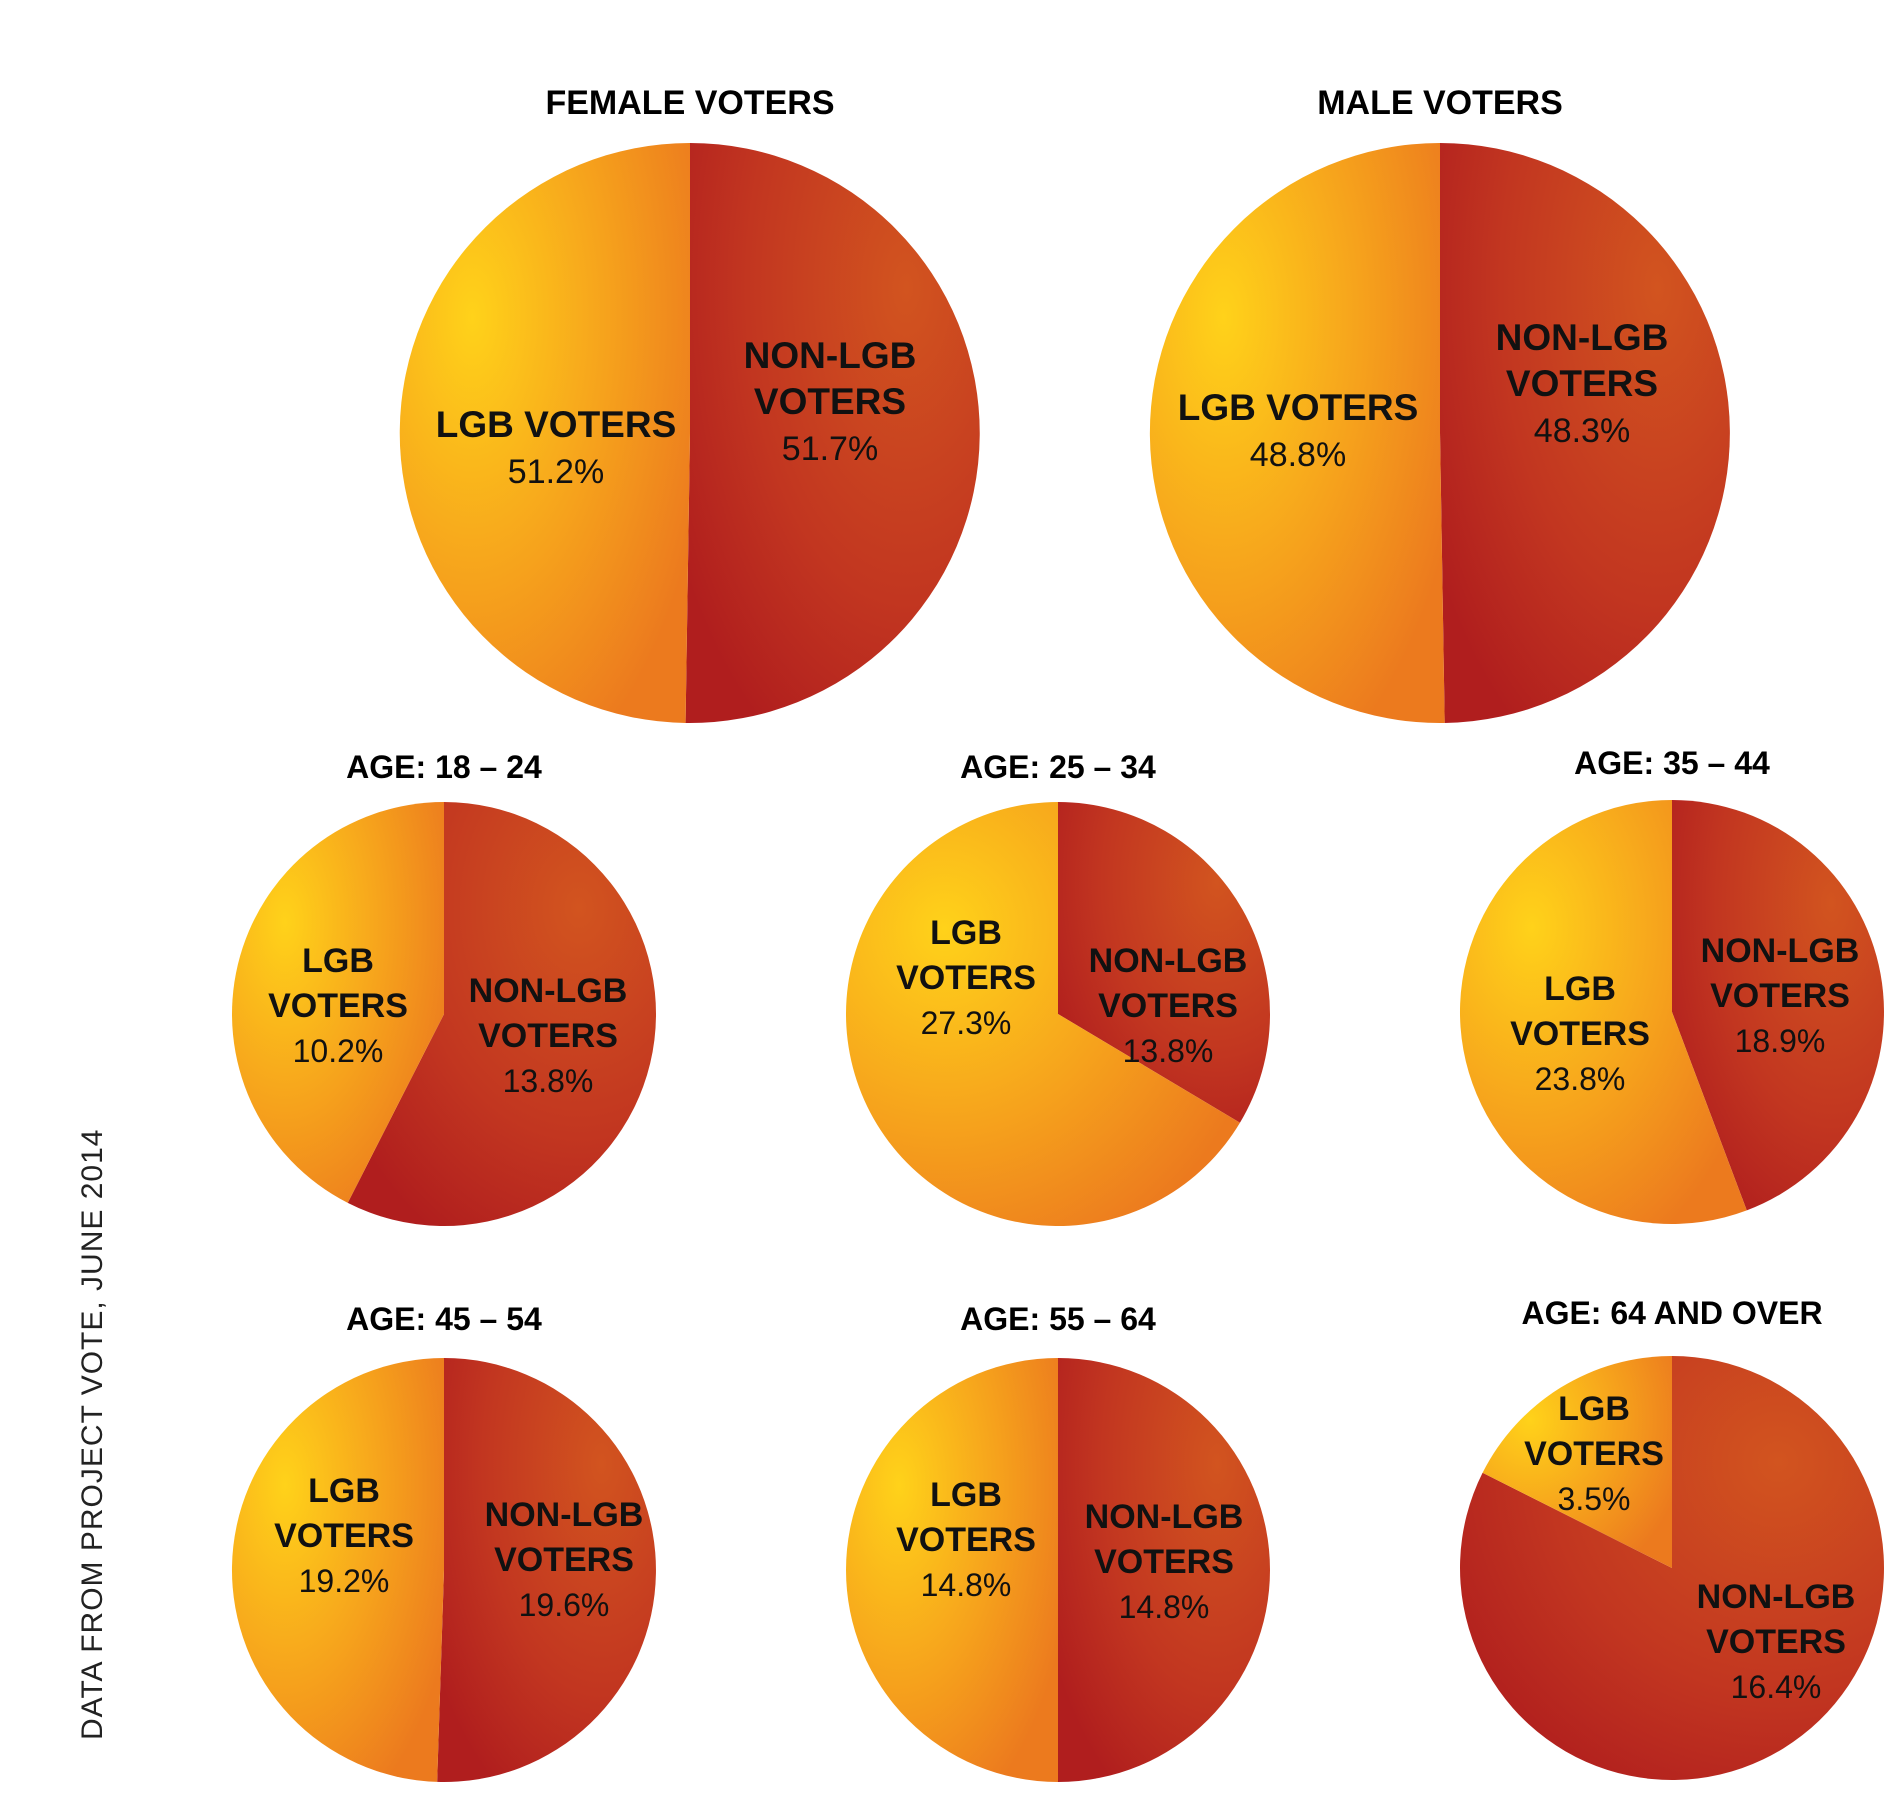 This screenshot has height=1805, width=1902. I want to click on slice-name-lgb-age-55-64: VOTERS, so click(966, 1540).